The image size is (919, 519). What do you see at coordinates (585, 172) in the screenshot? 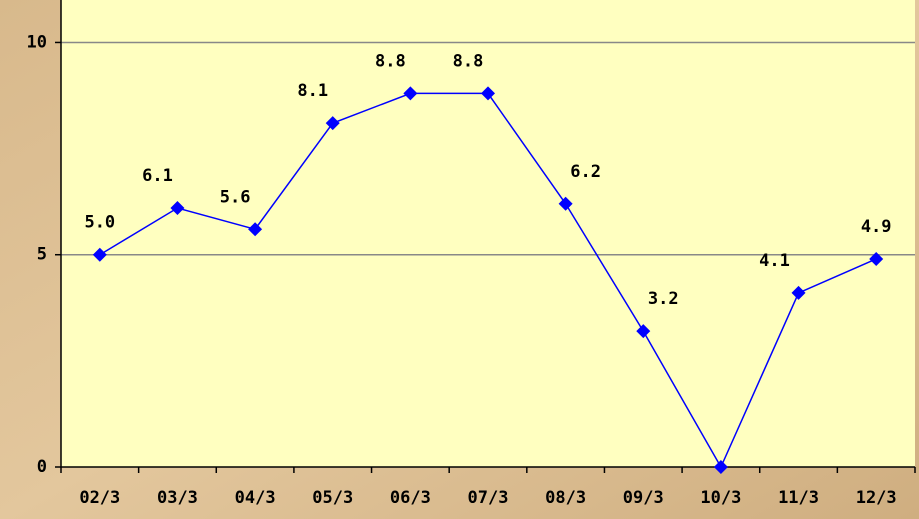
I see `data-label: 6.2` at bounding box center [585, 172].